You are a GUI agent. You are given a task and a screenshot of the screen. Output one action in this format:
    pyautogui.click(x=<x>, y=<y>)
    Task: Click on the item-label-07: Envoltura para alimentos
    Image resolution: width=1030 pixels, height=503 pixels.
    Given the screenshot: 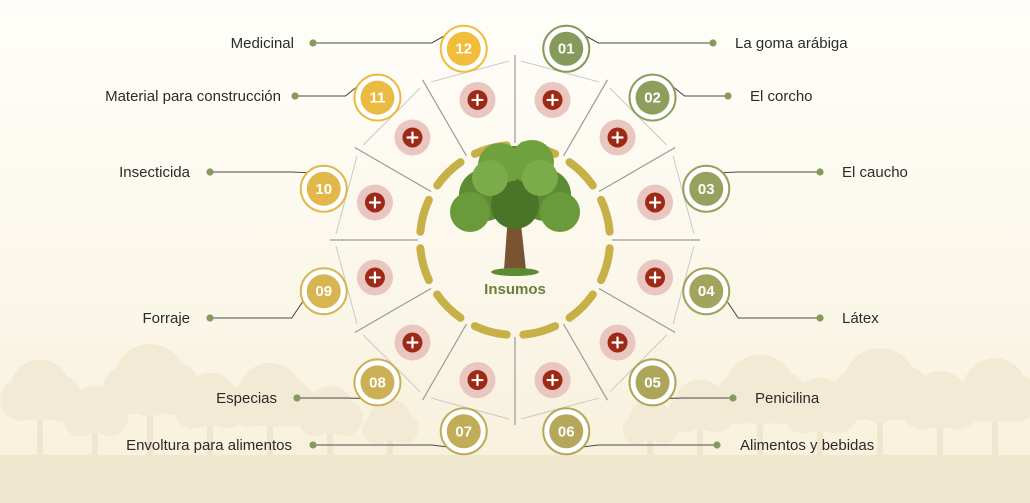 What is the action you would take?
    pyautogui.click(x=209, y=445)
    